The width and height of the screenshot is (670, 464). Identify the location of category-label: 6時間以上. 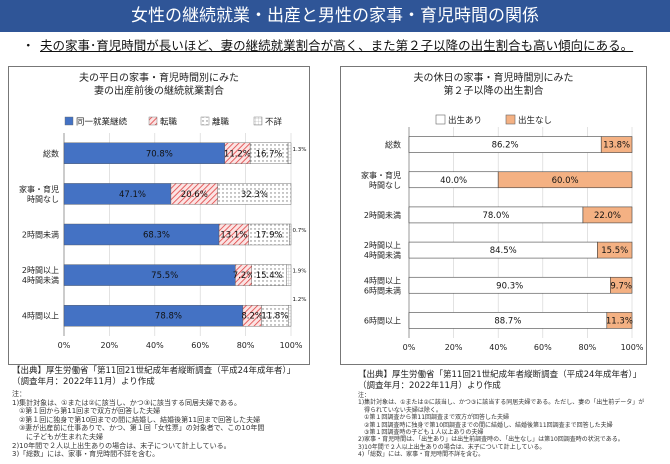
(382, 320).